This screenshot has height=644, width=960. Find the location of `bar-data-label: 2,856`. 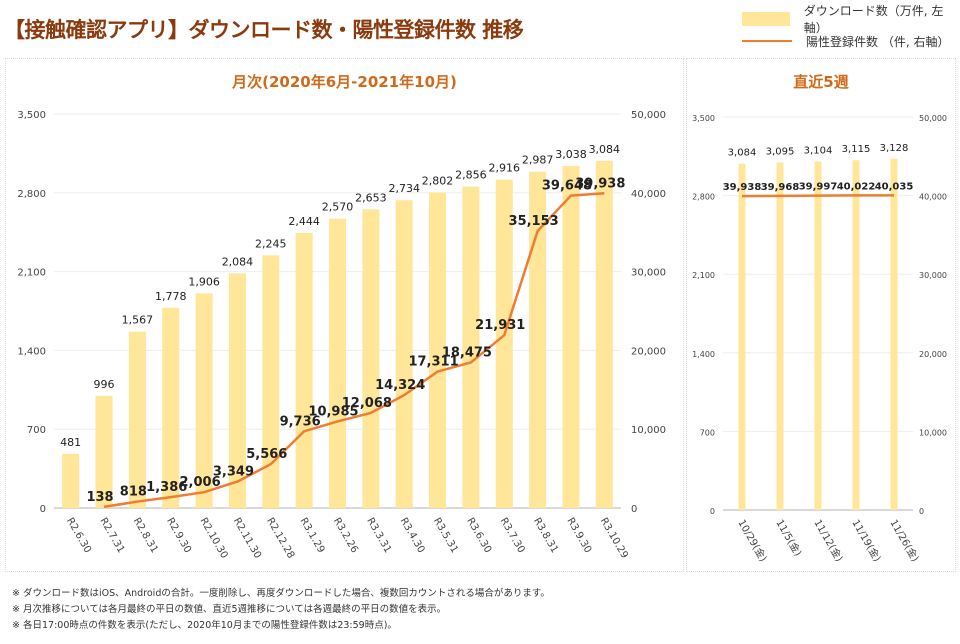

bar-data-label: 2,856 is located at coordinates (471, 174).